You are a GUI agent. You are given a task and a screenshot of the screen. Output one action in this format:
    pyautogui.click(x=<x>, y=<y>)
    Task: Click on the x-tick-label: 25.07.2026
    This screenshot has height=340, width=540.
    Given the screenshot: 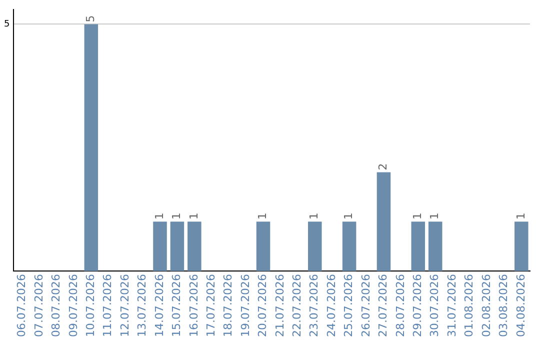 What is the action you would take?
    pyautogui.click(x=349, y=306)
    